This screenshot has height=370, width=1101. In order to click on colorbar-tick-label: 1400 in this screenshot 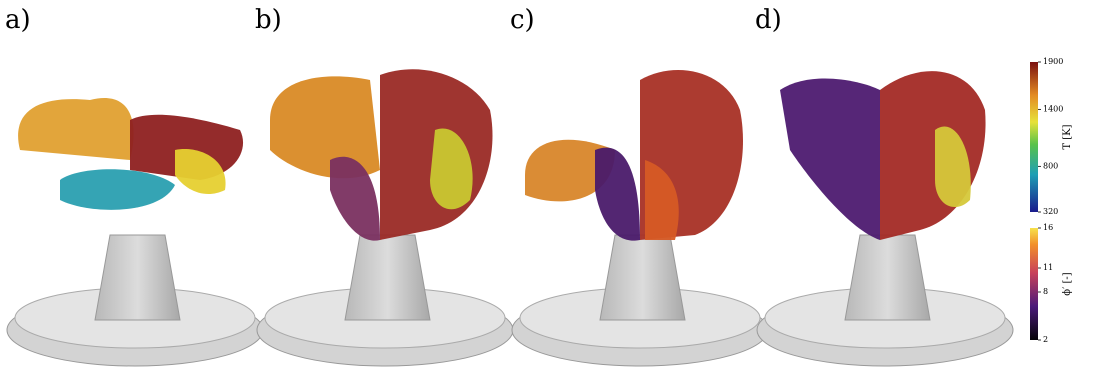, I will do `click(1053, 108)`.